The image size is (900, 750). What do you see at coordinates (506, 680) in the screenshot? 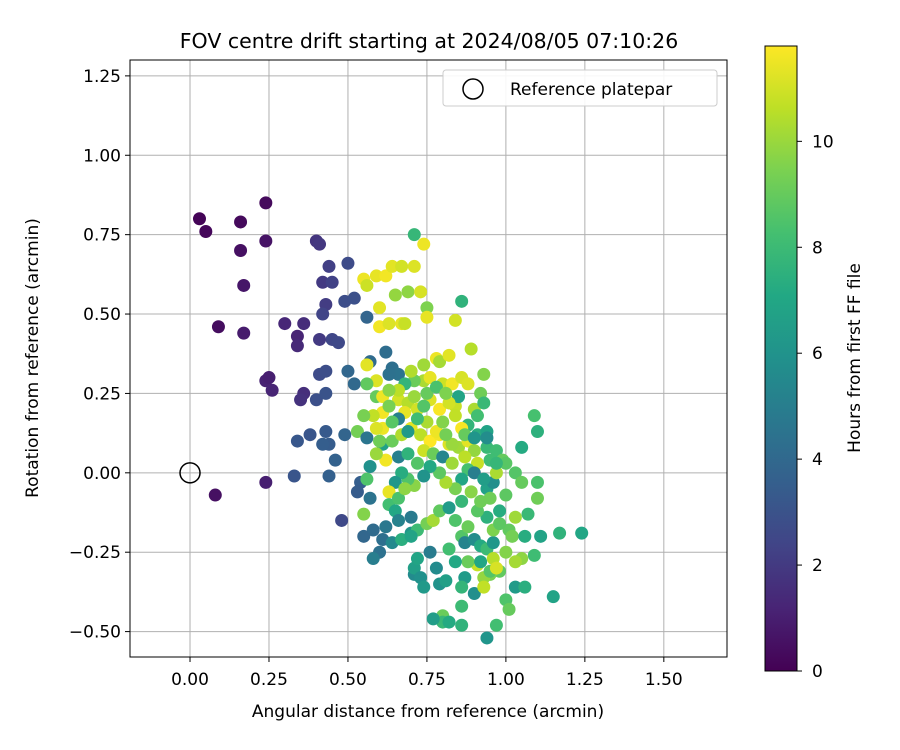
I see `x-tick-label: 1.00` at bounding box center [506, 680].